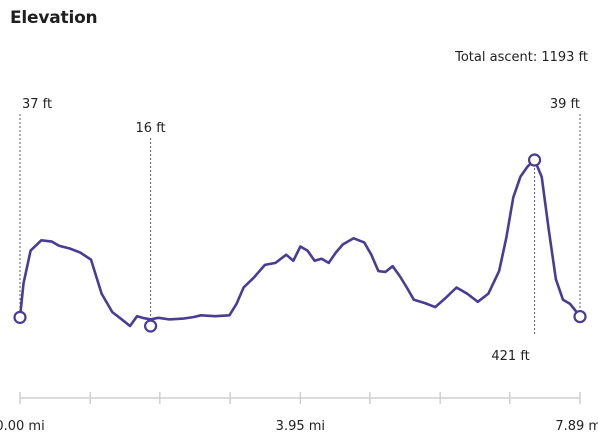  What do you see at coordinates (300, 426) in the screenshot?
I see `x-tick-label: 3.95 mi` at bounding box center [300, 426].